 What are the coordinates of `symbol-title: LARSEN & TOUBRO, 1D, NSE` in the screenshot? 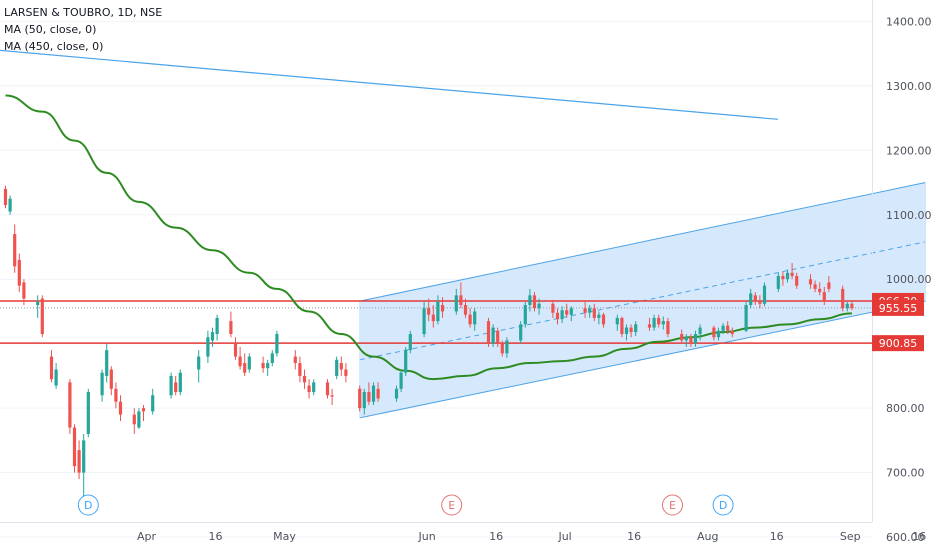 It's located at (83, 12).